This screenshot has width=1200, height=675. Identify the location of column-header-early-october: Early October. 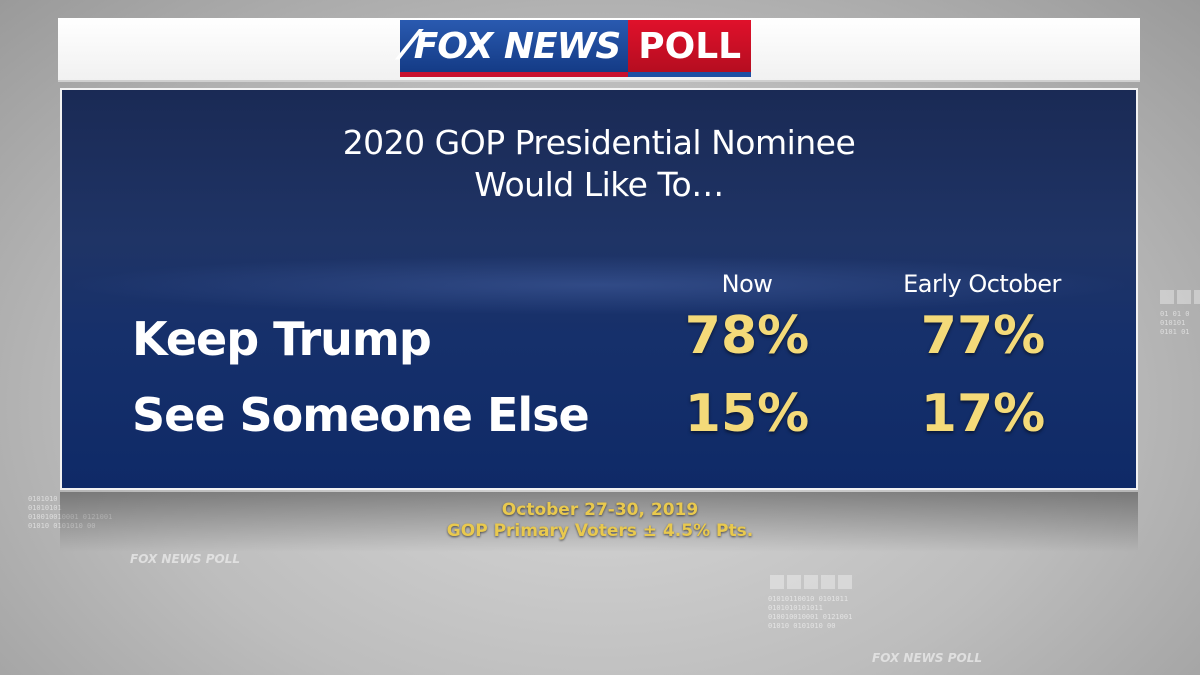
(982, 284).